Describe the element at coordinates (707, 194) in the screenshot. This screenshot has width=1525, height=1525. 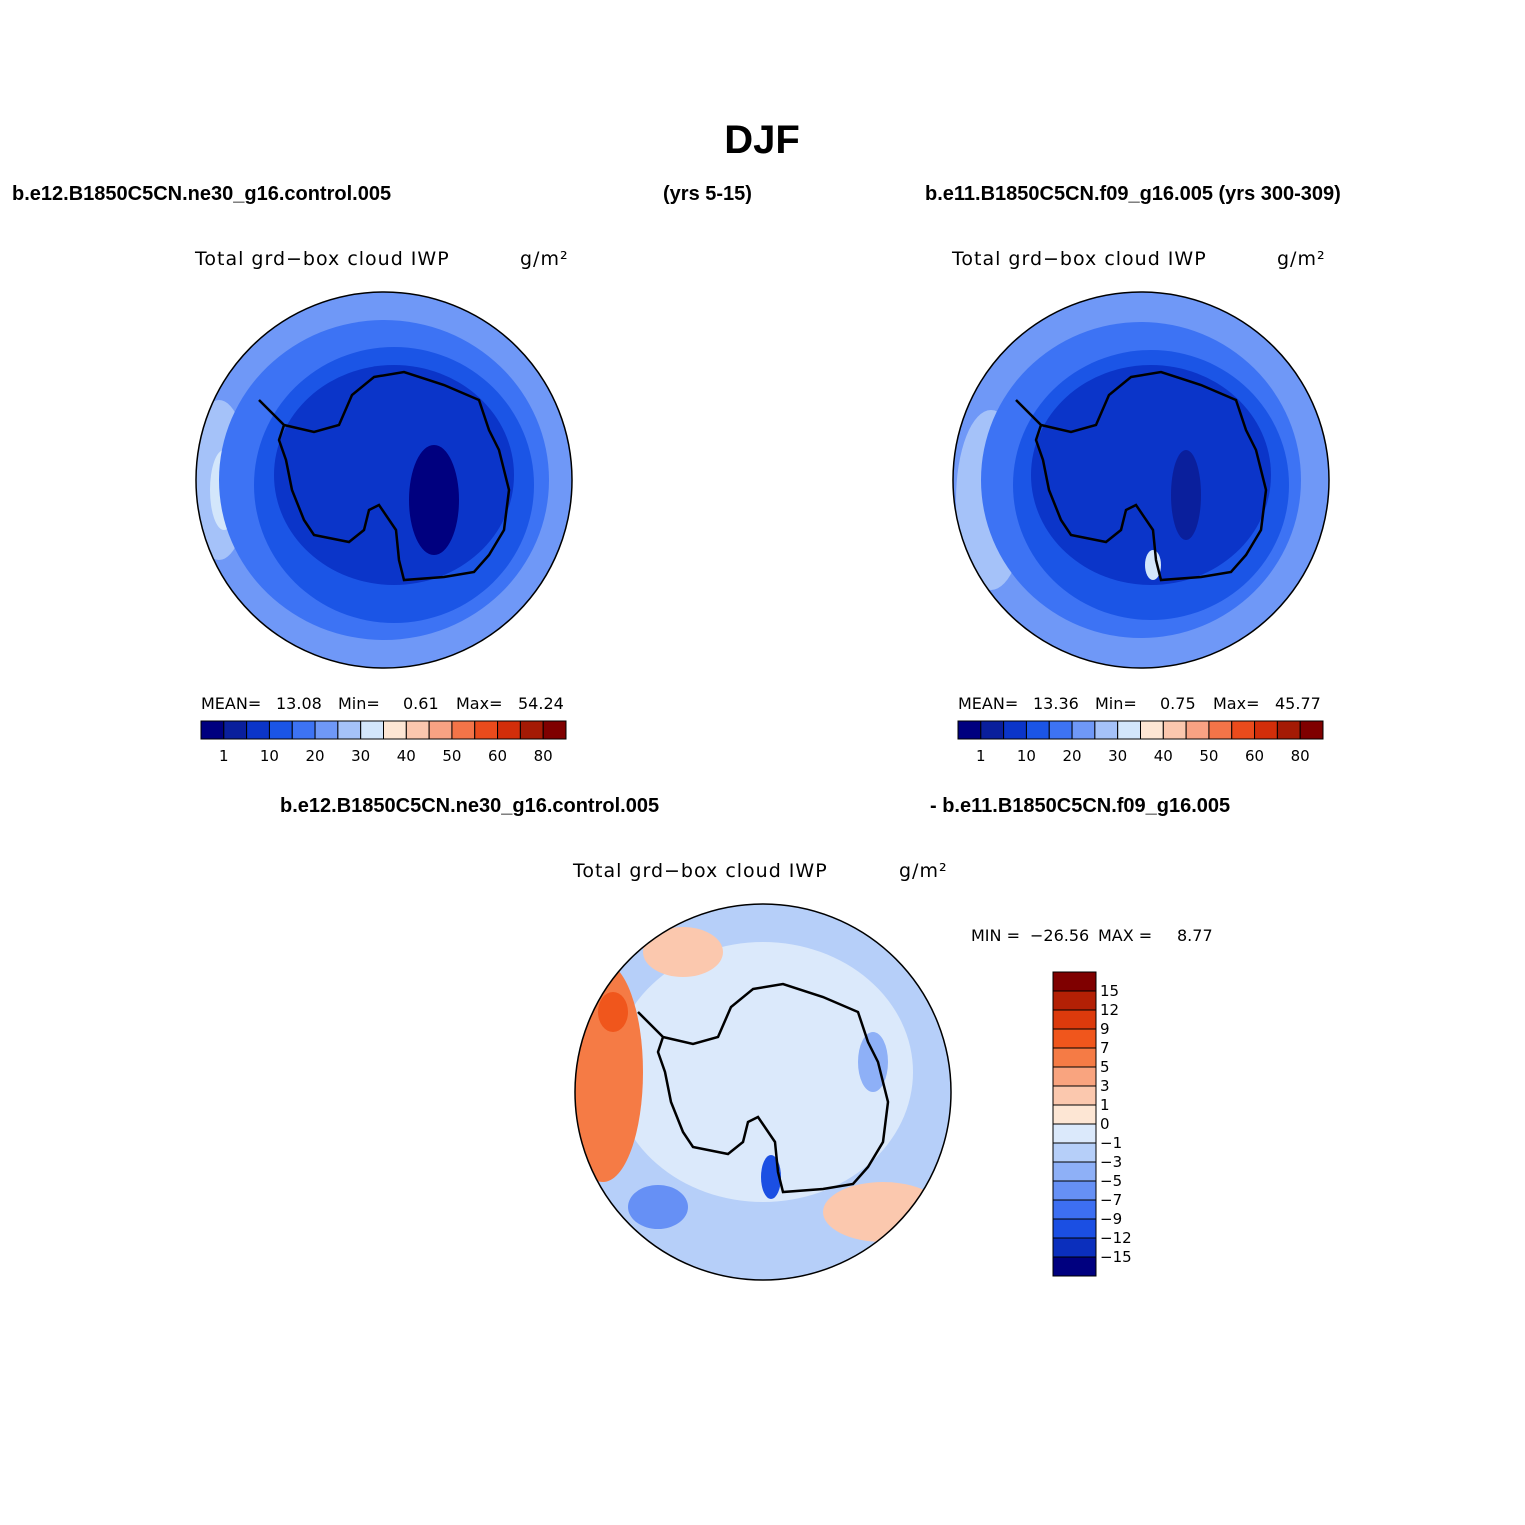
I see `panel-header-extra: (yrs 5-15)` at that location.